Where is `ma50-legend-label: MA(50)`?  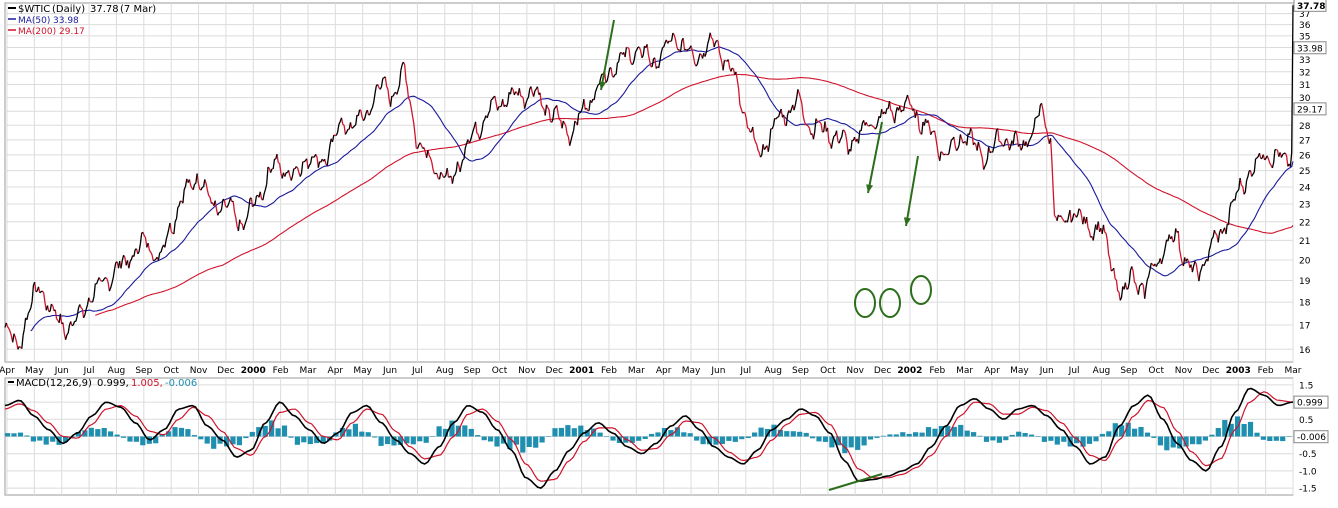 ma50-legend-label: MA(50) is located at coordinates (34, 21).